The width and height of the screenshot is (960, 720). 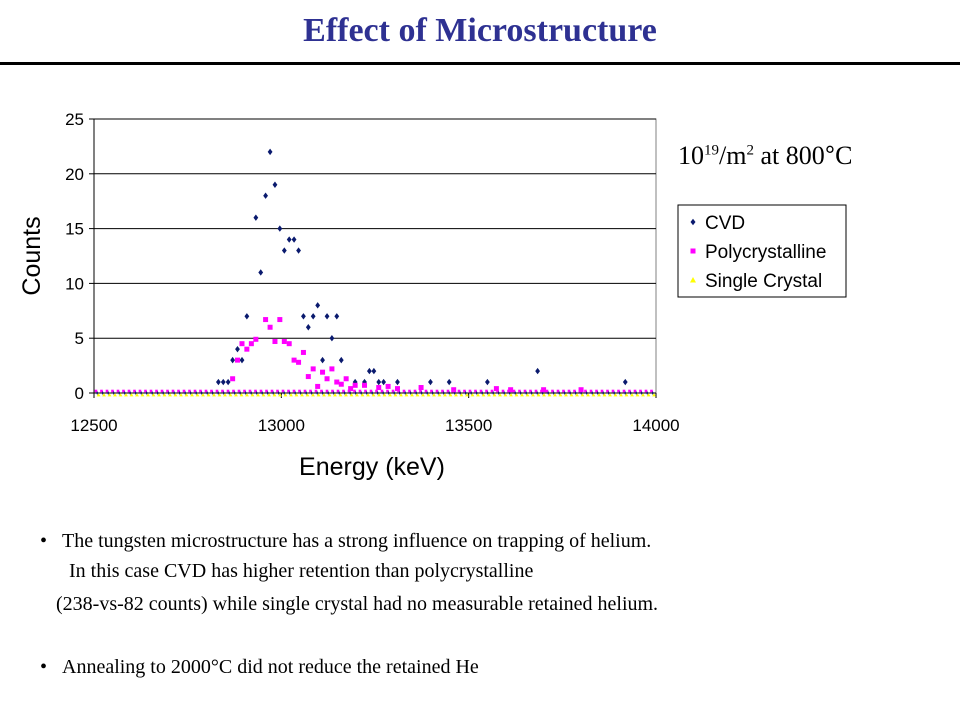 I want to click on temperature-unit: C, so click(x=844, y=155).